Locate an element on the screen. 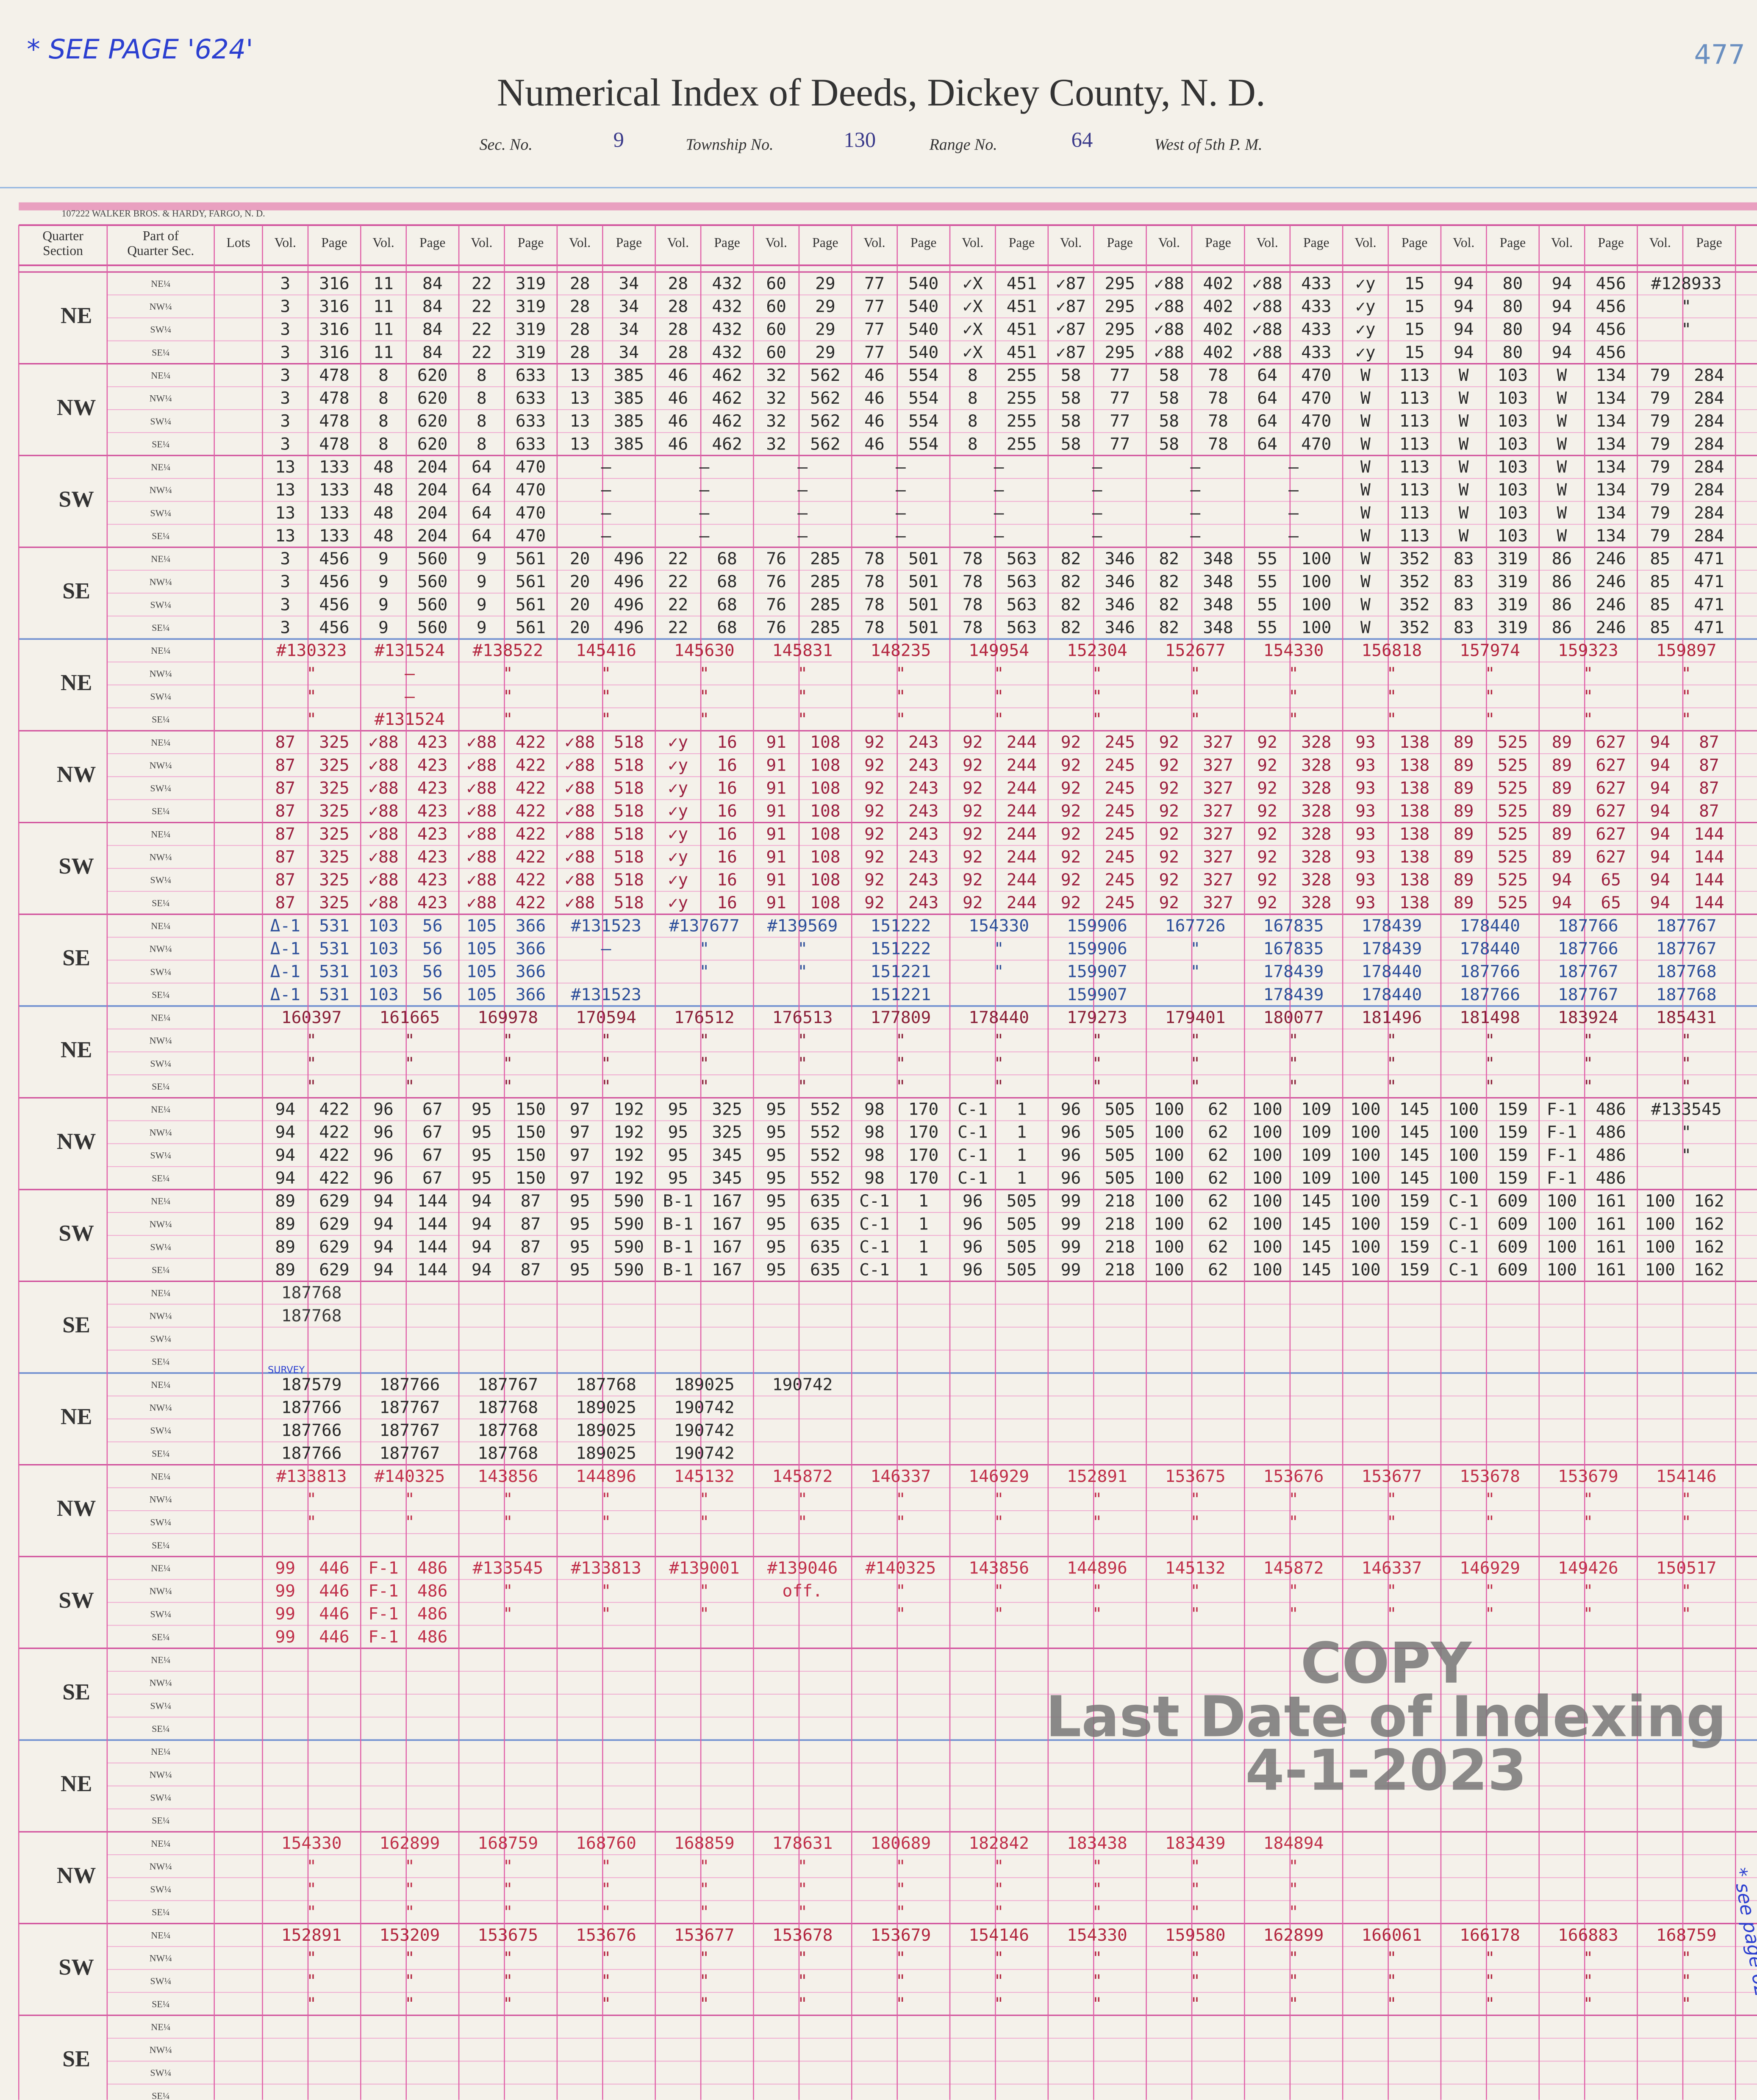 The width and height of the screenshot is (1757, 2100). cell-entry: 145 is located at coordinates (1316, 1201).